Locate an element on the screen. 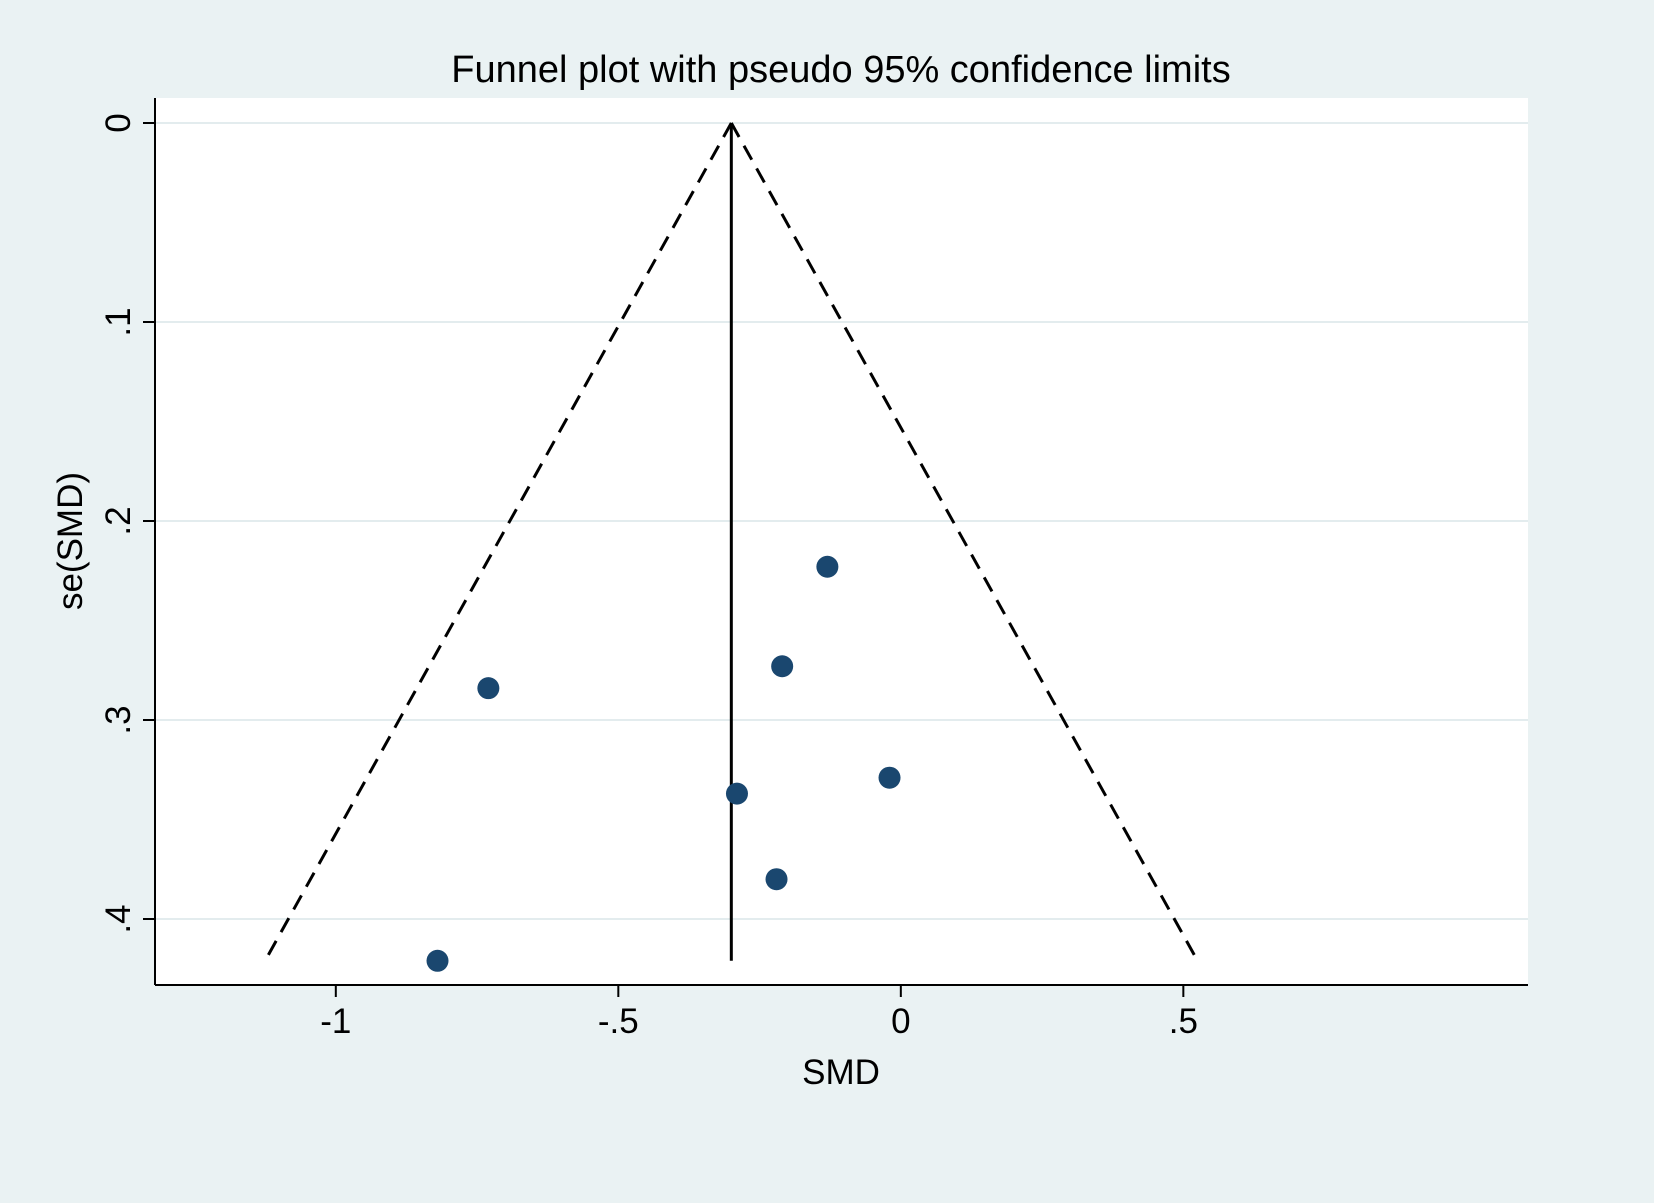 This screenshot has height=1203, width=1654. y-tick-label: .2 is located at coordinates (118, 520).